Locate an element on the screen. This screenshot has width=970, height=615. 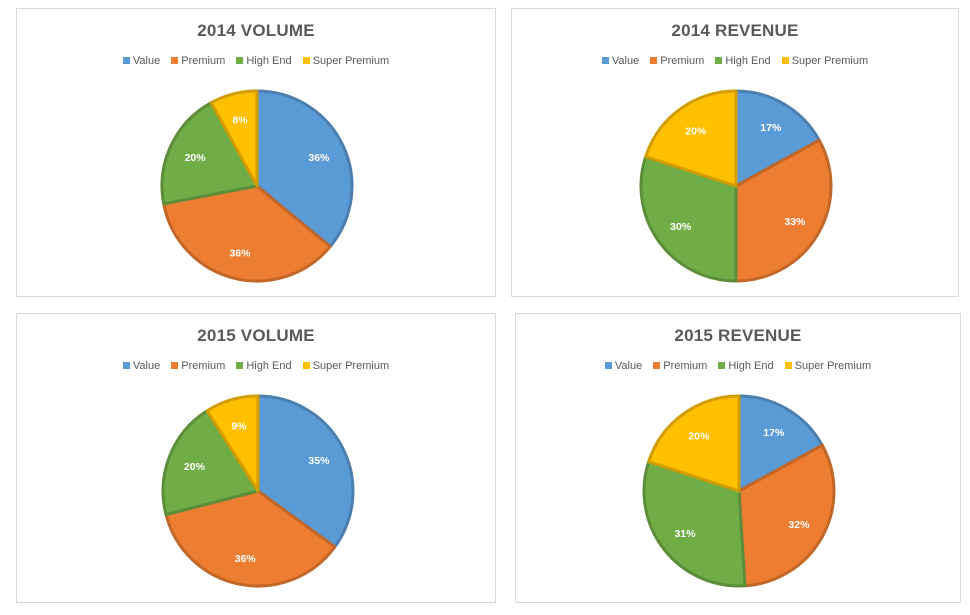
chart-title: 2014 VOLUME is located at coordinates (256, 30).